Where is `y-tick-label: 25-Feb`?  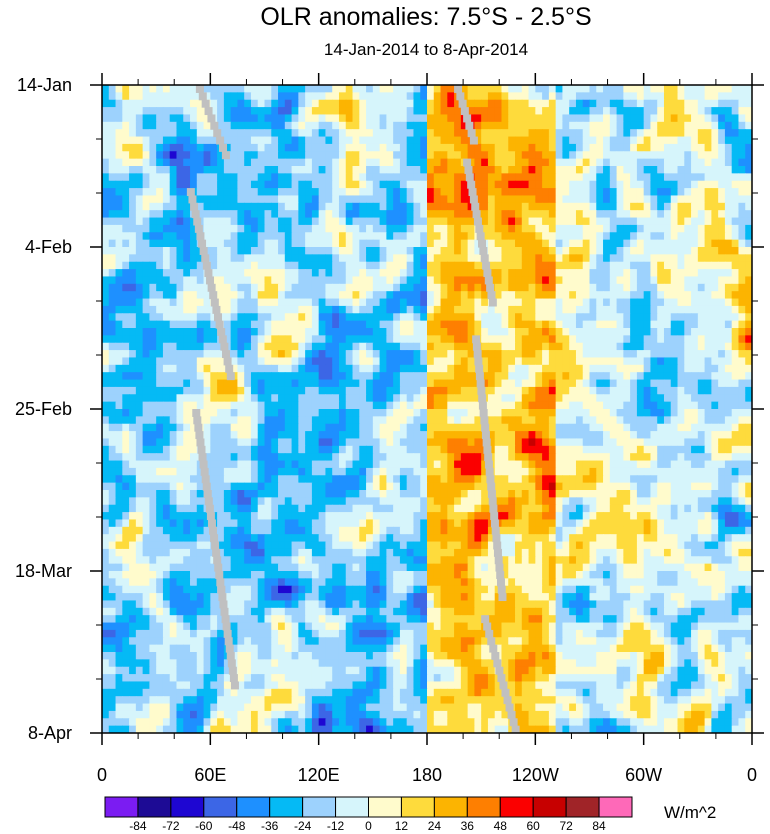
y-tick-label: 25-Feb is located at coordinates (43, 409).